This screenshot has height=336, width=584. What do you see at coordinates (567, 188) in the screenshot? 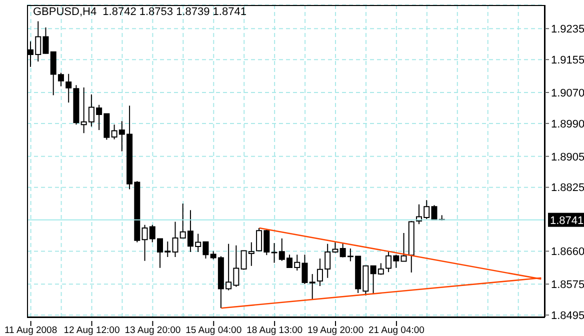
I see `y-tick-label: 1.8825` at bounding box center [567, 188].